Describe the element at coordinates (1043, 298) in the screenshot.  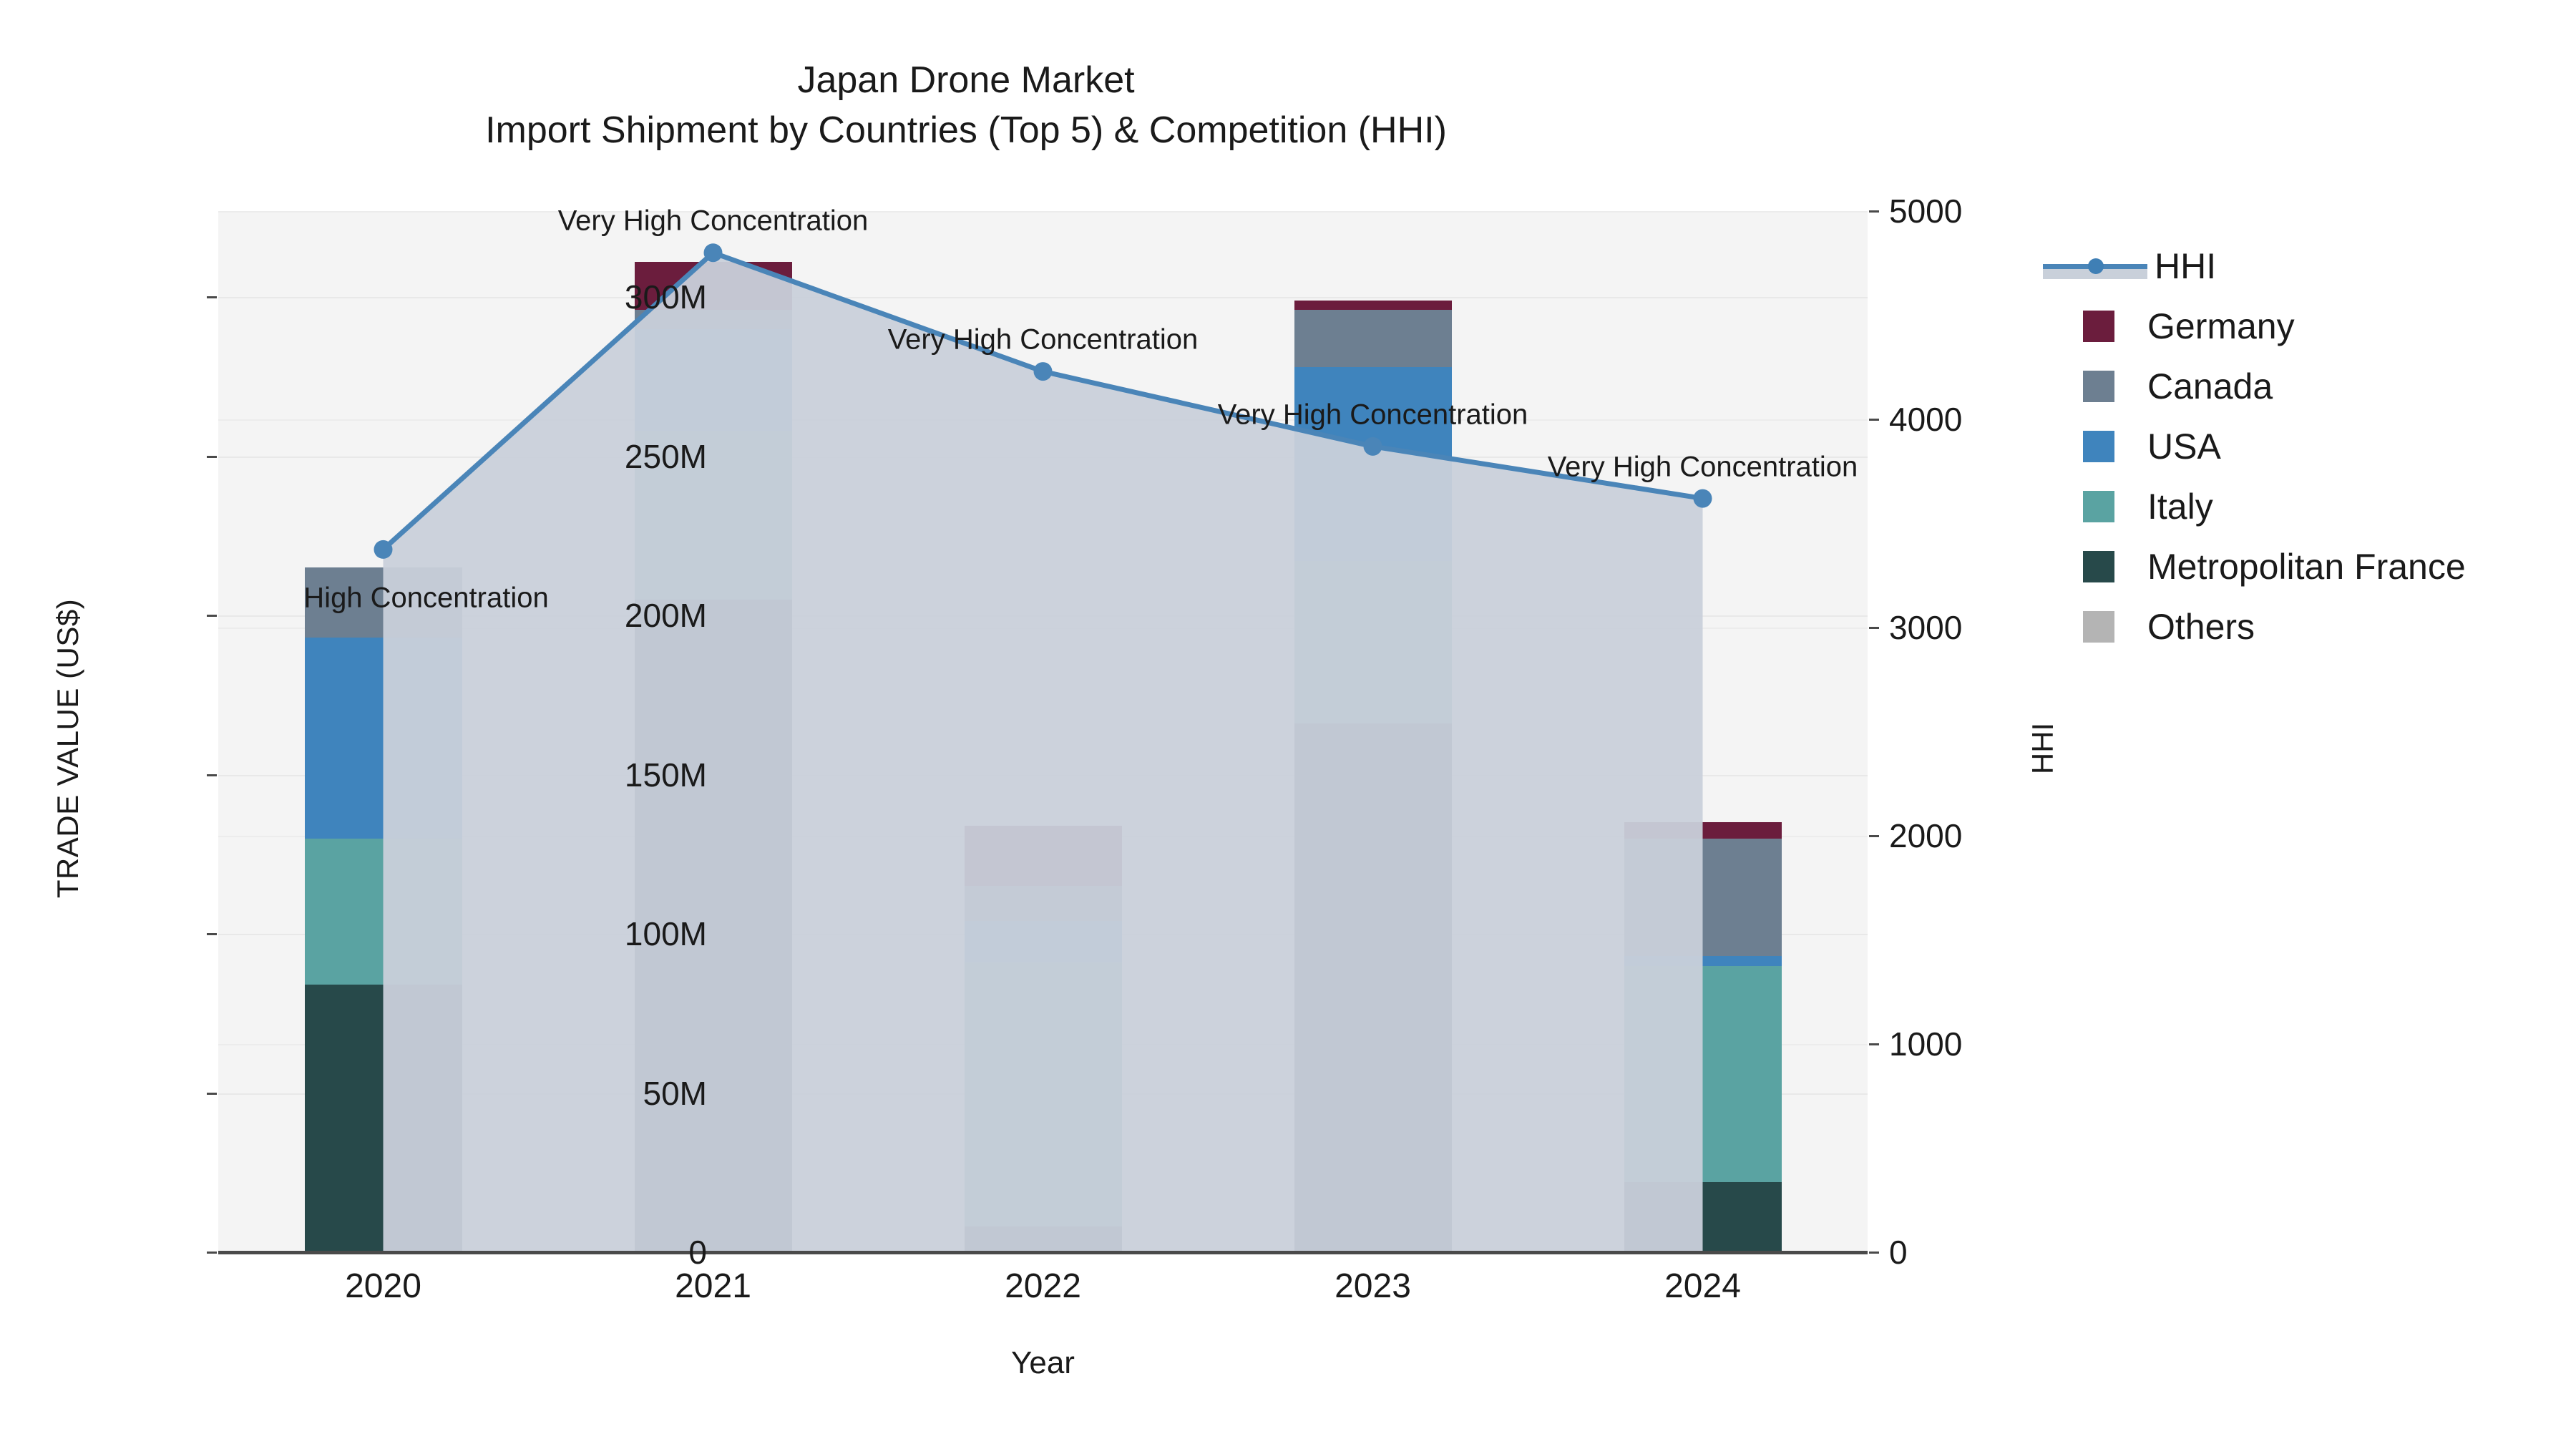
I see `gridline-y` at that location.